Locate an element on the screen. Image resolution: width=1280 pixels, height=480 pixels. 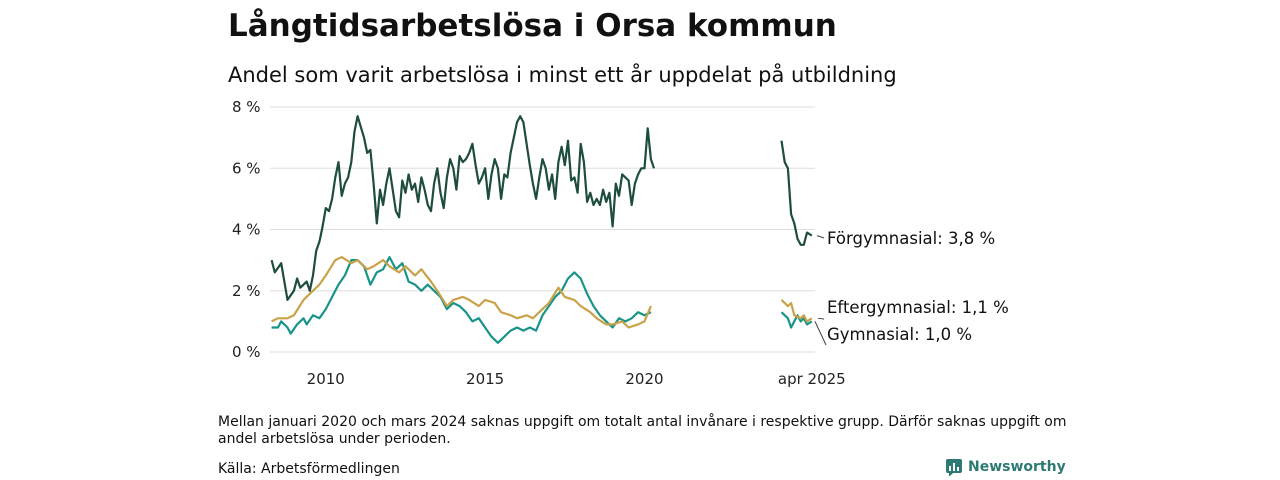
x-tick-label: apr 2025 is located at coordinates (812, 379).